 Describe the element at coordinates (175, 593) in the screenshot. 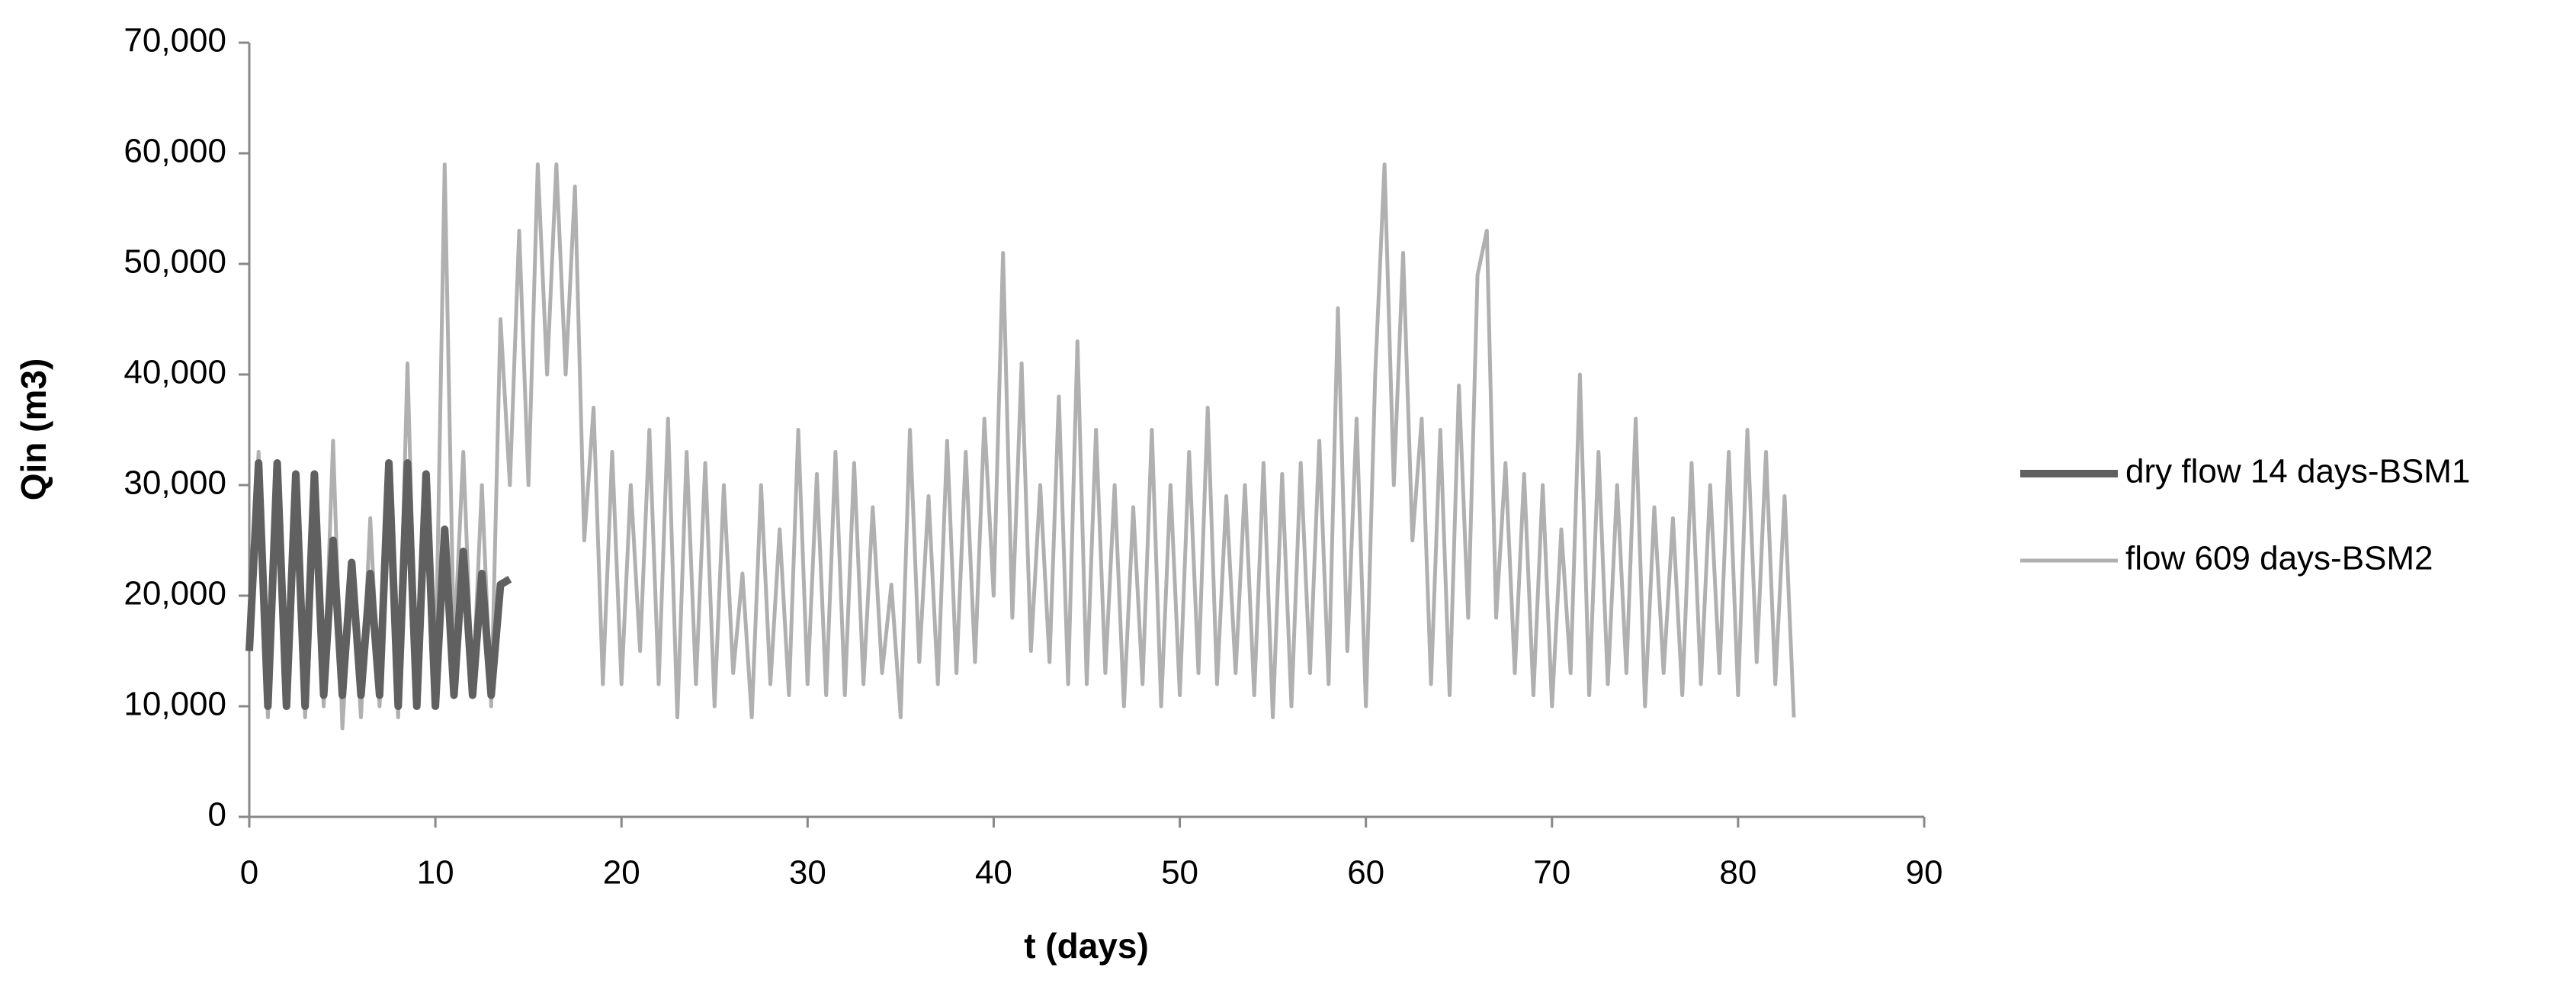

I see `y-tick-label: 20,000` at that location.